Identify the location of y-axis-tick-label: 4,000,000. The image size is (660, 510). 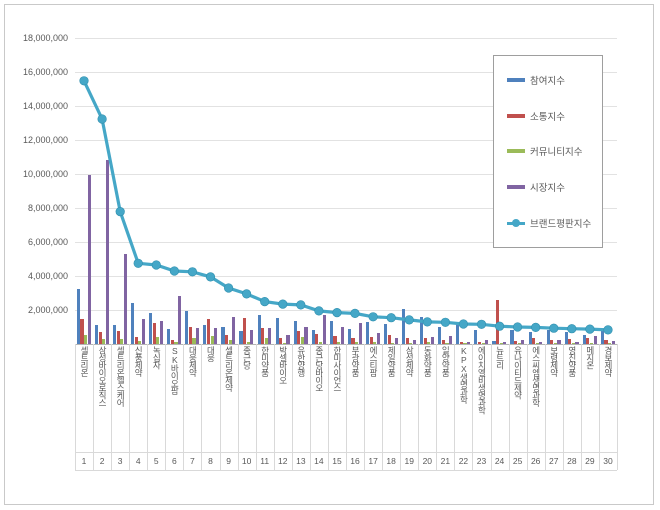
(47, 275).